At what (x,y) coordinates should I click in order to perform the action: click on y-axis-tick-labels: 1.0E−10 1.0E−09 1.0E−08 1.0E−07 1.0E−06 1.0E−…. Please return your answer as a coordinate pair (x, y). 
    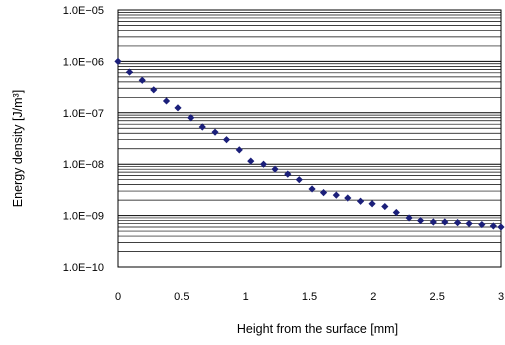
    Looking at the image, I should click on (83, 139).